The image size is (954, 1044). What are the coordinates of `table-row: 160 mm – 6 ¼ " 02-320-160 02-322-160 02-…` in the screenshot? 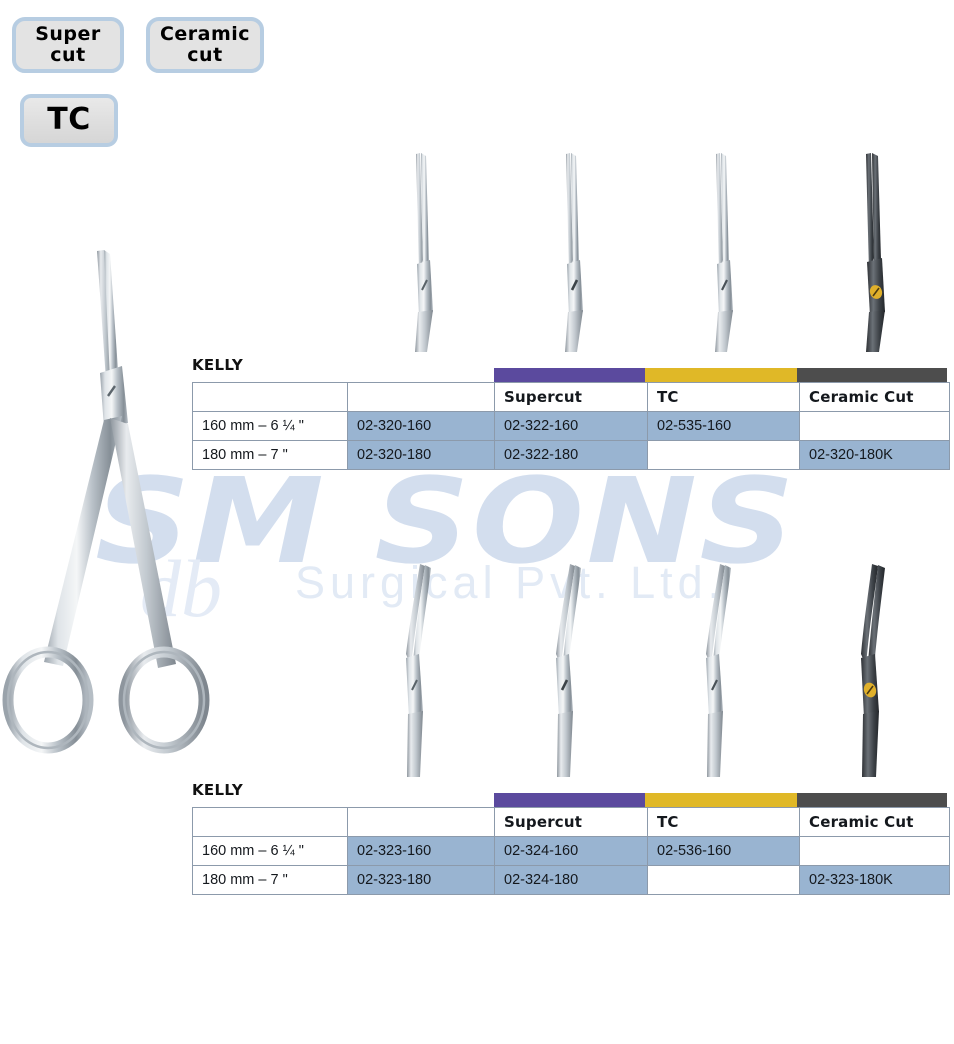 It's located at (571, 426).